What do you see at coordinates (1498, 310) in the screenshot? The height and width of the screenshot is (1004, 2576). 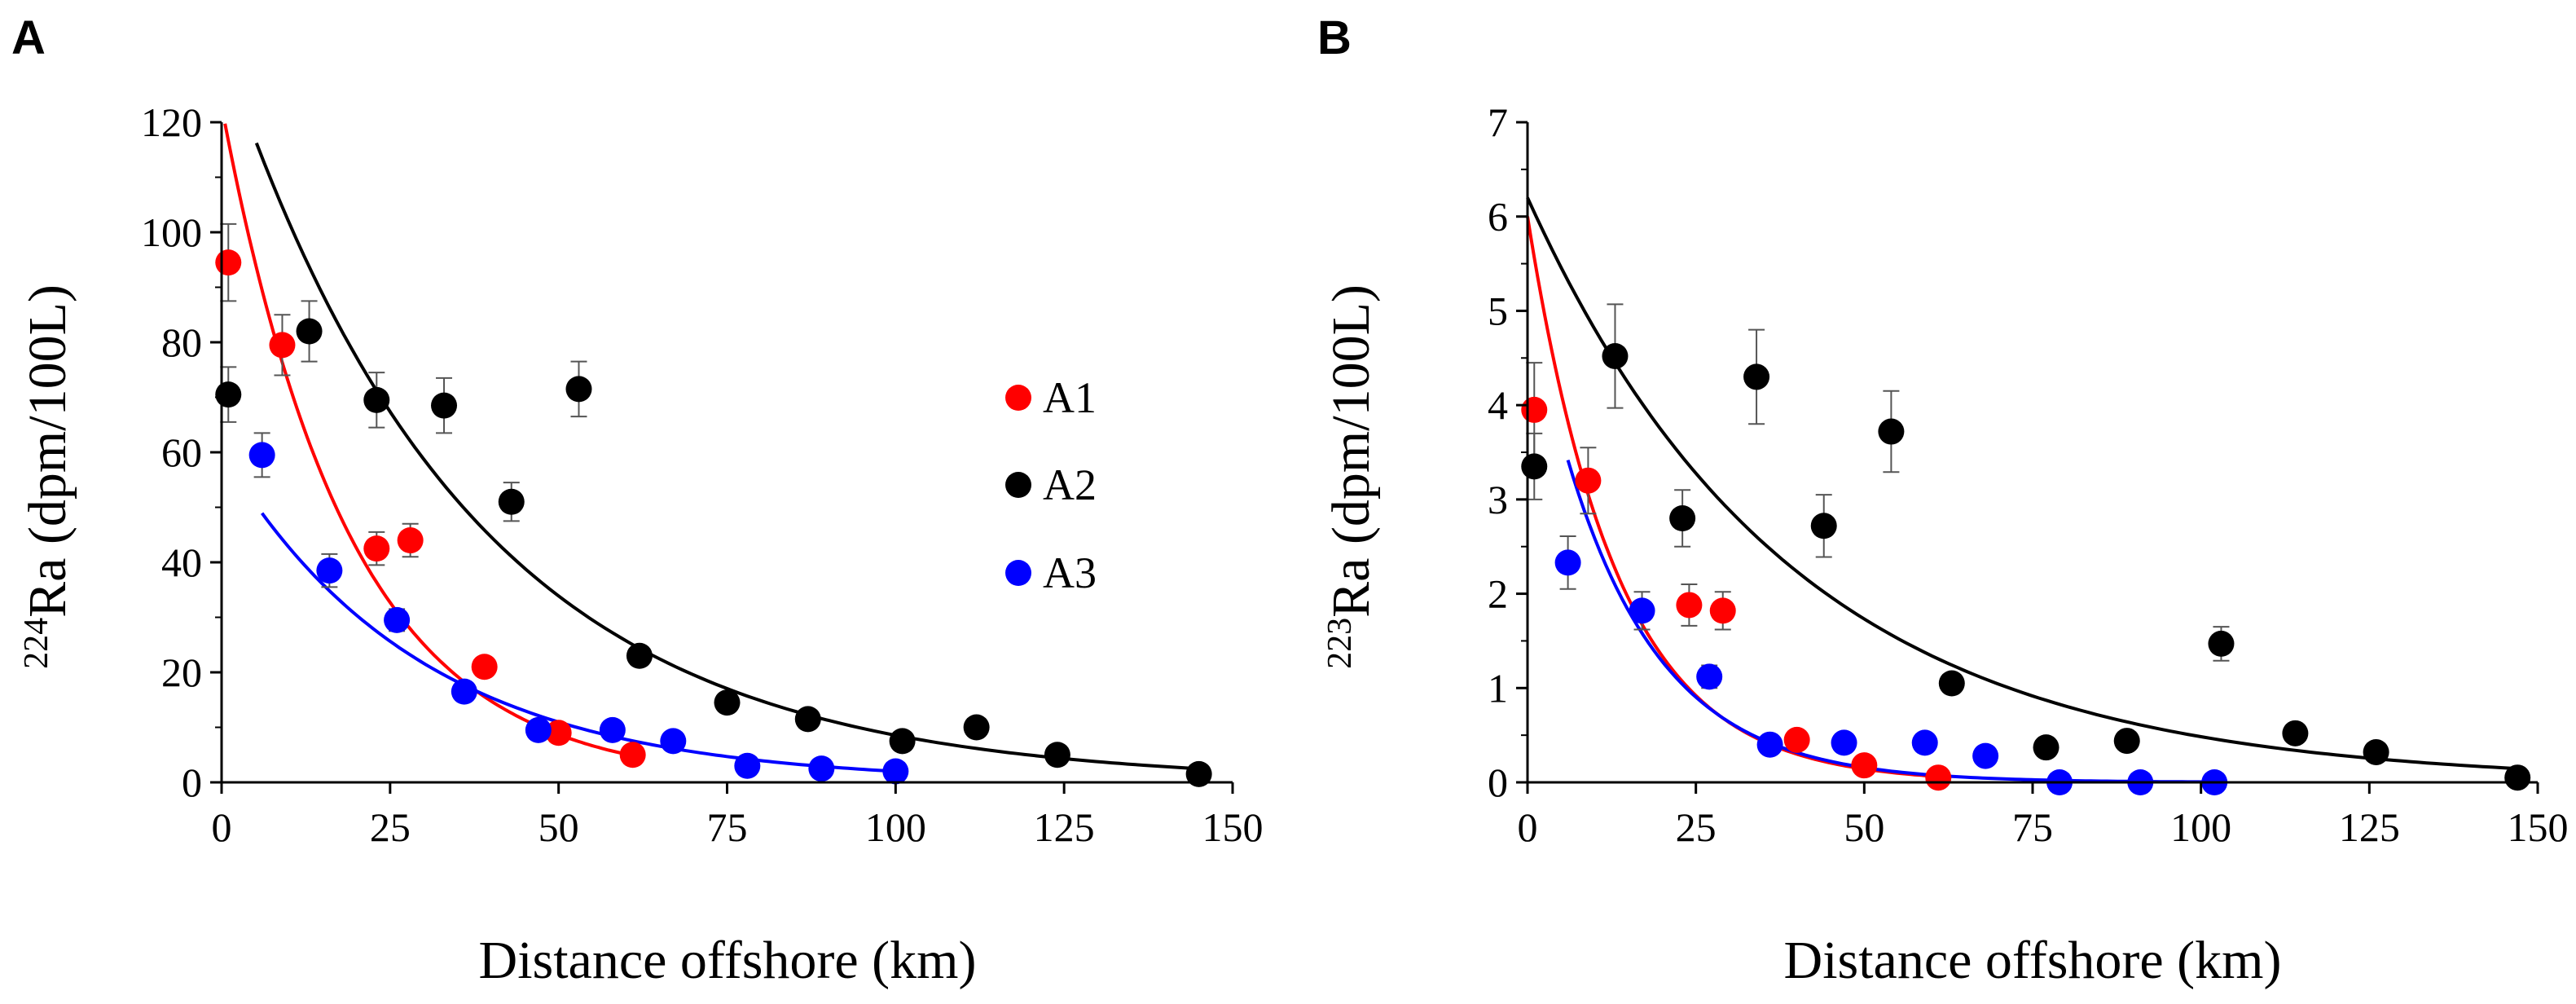 I see `y-tick-label: 5` at bounding box center [1498, 310].